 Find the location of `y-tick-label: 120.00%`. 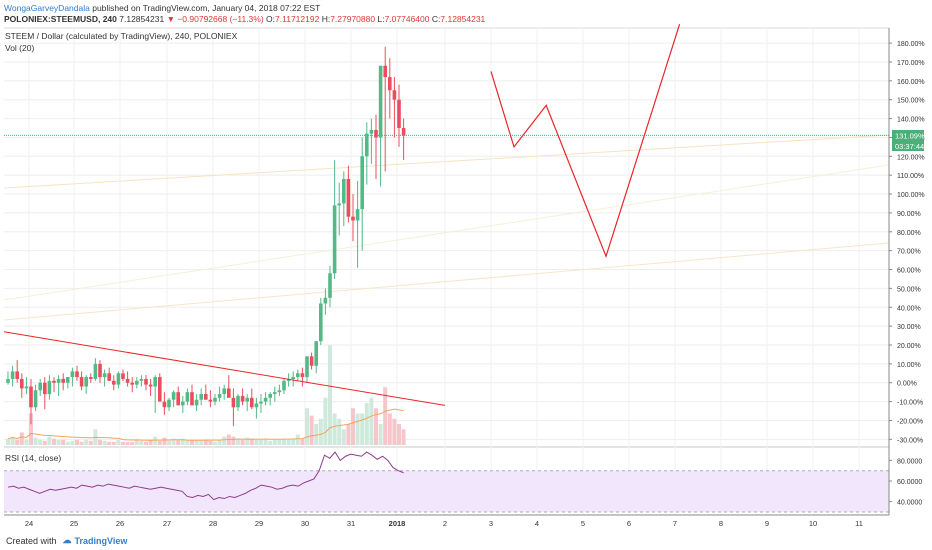

y-tick-label: 120.00% is located at coordinates (911, 157).